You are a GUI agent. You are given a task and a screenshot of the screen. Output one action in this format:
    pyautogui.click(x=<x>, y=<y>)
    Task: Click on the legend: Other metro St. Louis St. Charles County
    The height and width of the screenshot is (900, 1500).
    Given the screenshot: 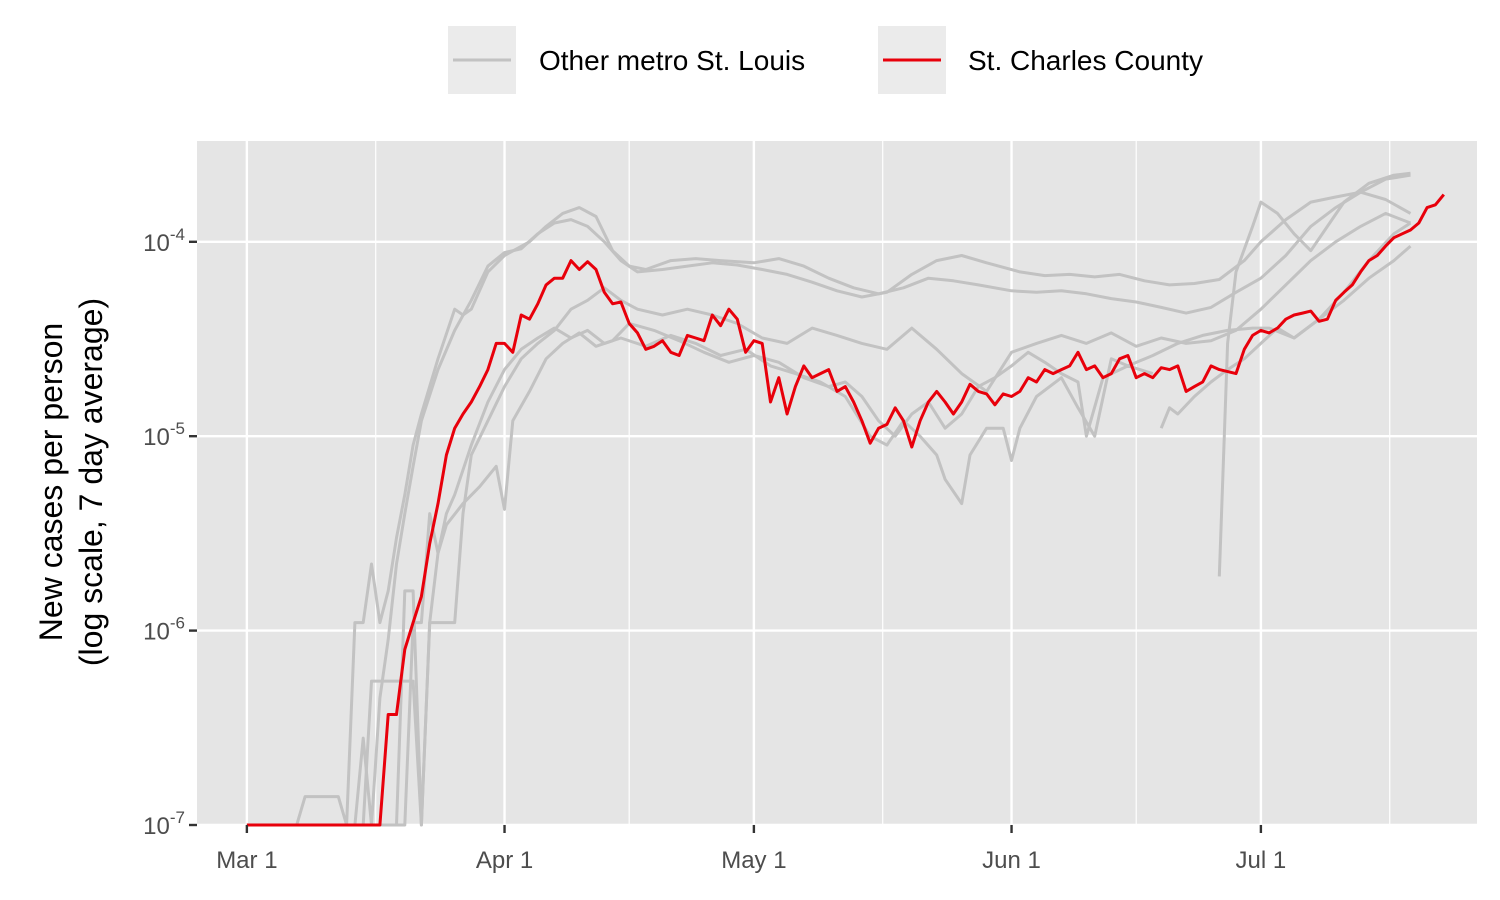 What is the action you would take?
    pyautogui.click(x=825, y=60)
    